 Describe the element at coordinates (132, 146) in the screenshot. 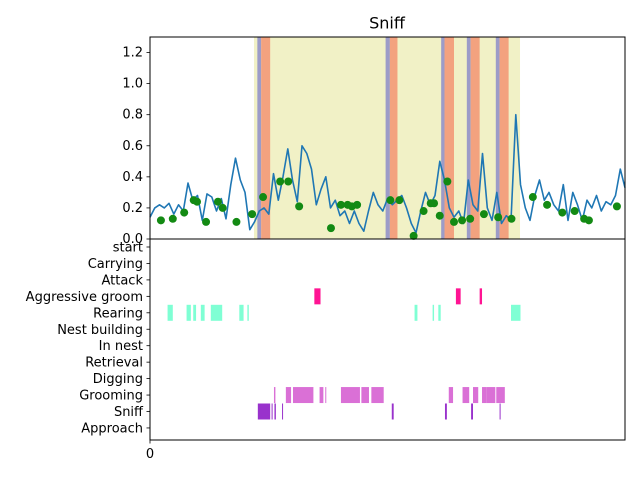

I see `y-tick-label: 0.6` at that location.